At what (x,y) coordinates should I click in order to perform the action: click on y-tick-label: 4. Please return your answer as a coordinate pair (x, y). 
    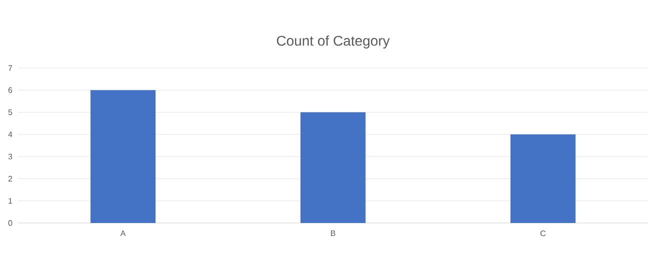
    Looking at the image, I should click on (10, 135).